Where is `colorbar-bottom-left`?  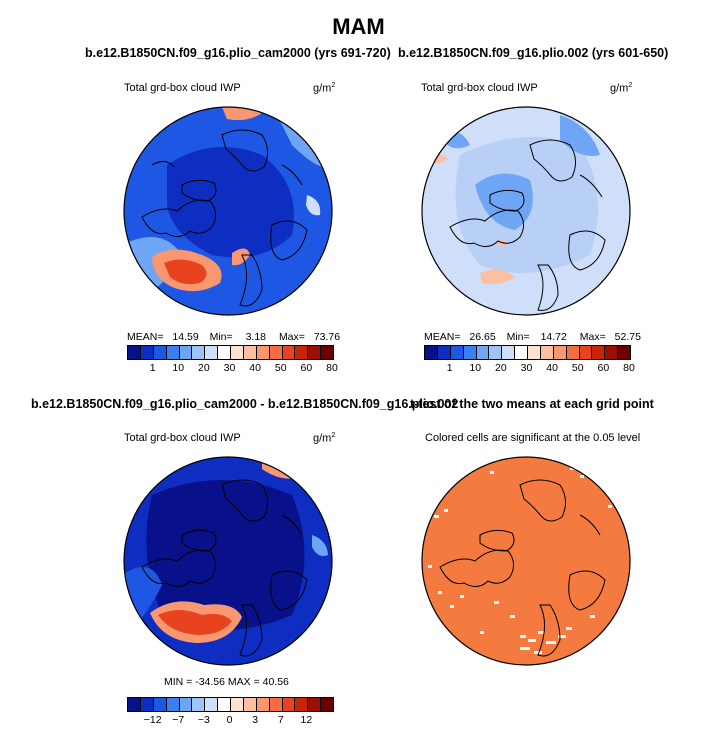
colorbar-bottom-left is located at coordinates (230, 704).